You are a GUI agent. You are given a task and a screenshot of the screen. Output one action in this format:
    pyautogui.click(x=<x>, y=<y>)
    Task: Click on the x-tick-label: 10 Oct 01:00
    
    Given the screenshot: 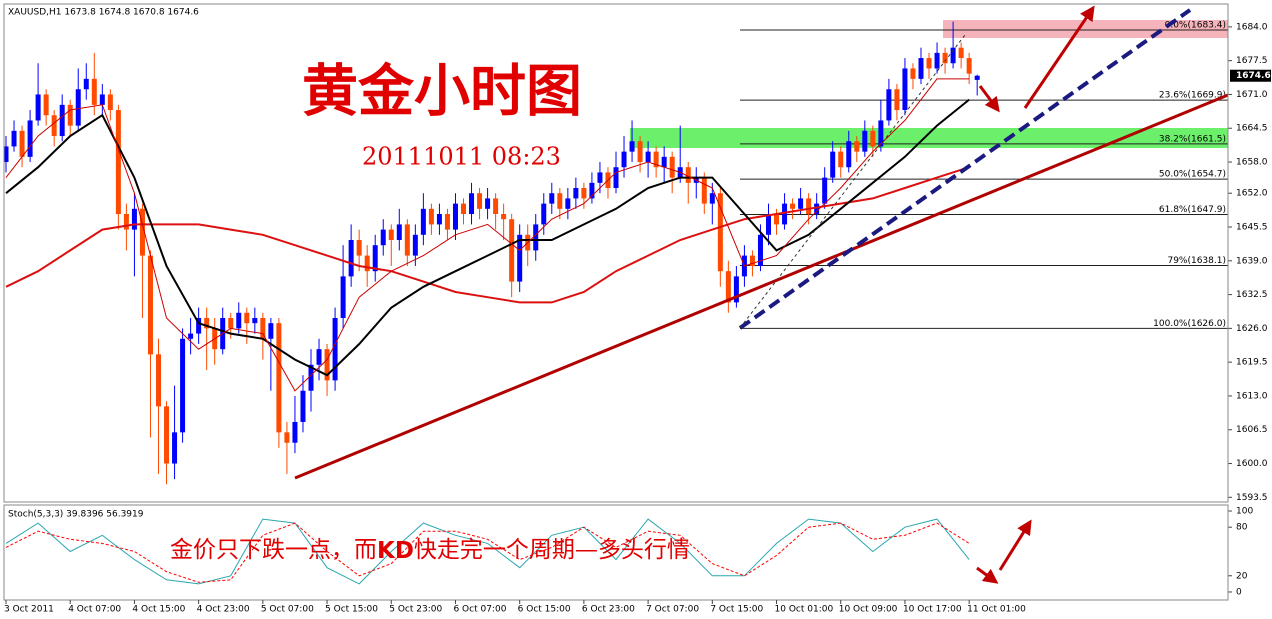 What is the action you would take?
    pyautogui.click(x=804, y=610)
    